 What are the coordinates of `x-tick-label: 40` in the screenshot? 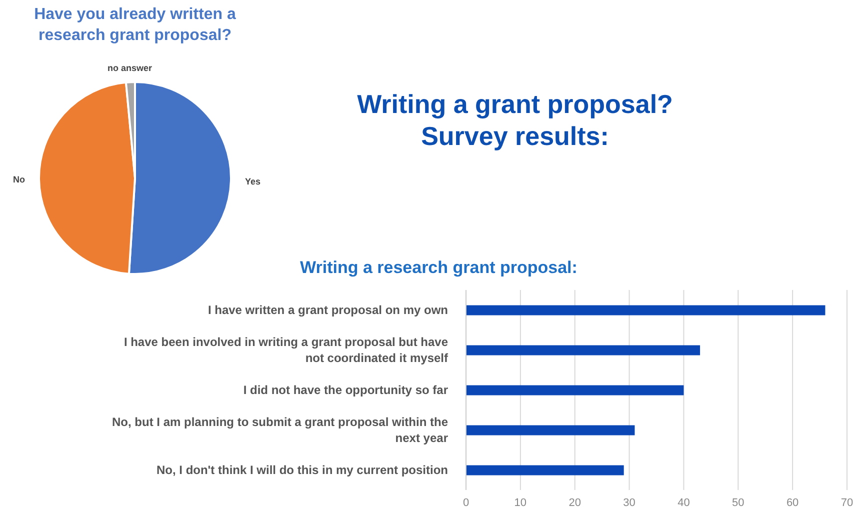 It's located at (684, 502).